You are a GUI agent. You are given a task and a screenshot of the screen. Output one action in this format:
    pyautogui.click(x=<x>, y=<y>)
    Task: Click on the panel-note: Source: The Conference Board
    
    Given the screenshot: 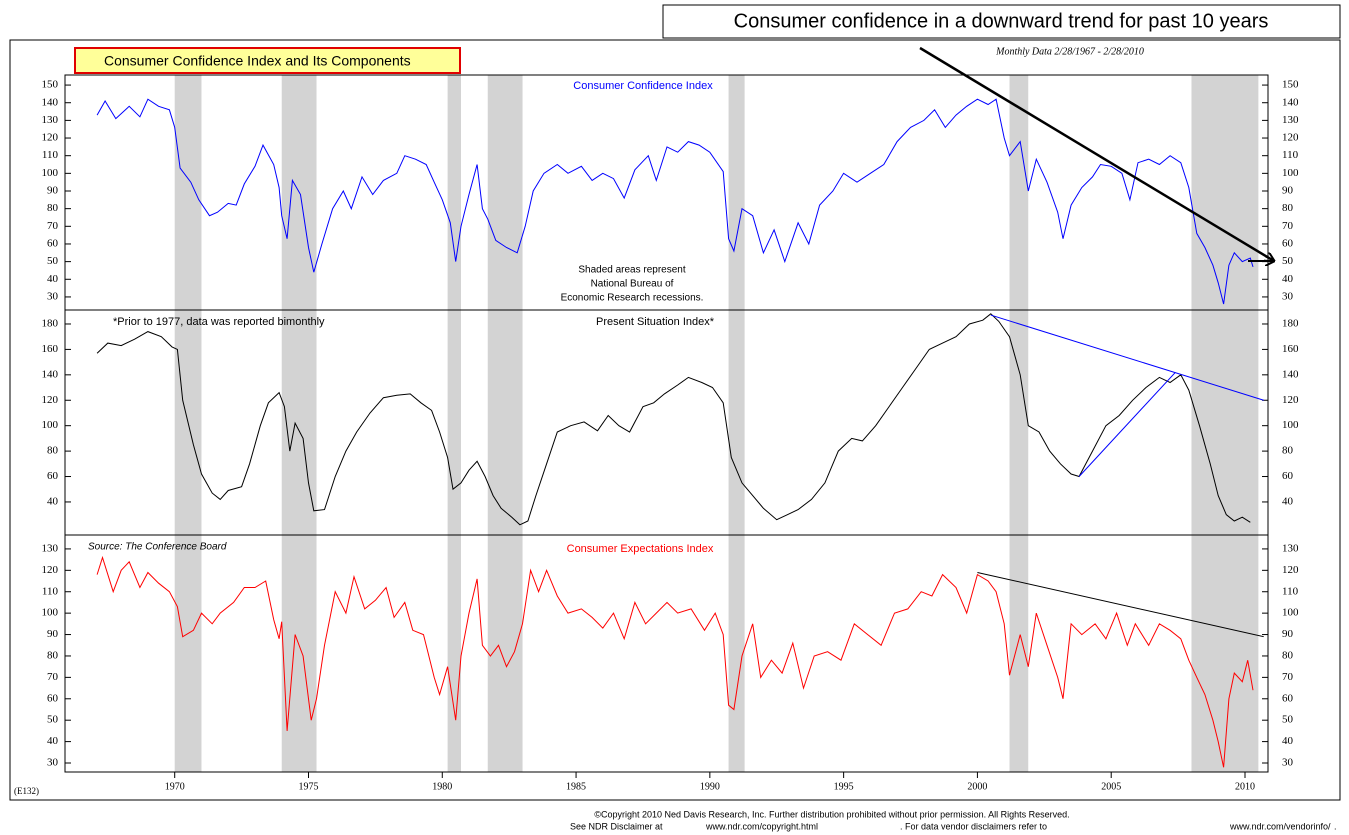 What is the action you would take?
    pyautogui.click(x=157, y=547)
    